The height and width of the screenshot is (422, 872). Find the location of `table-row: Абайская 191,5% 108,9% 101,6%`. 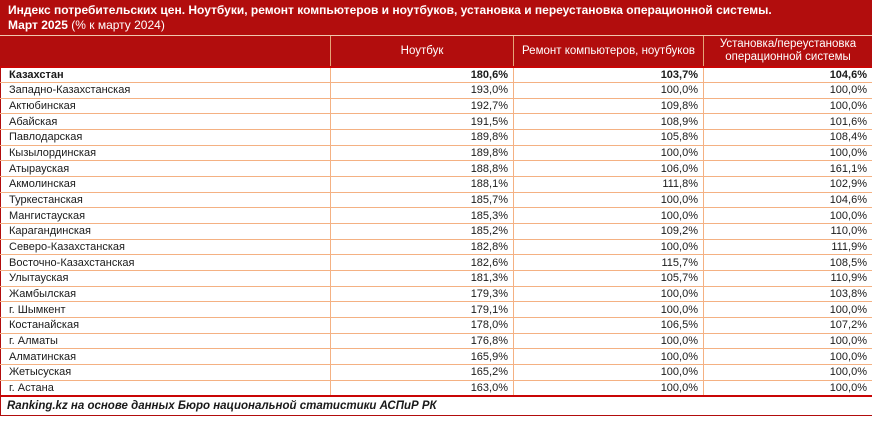

table-row: Абайская 191,5% 108,9% 101,6% is located at coordinates (436, 122).